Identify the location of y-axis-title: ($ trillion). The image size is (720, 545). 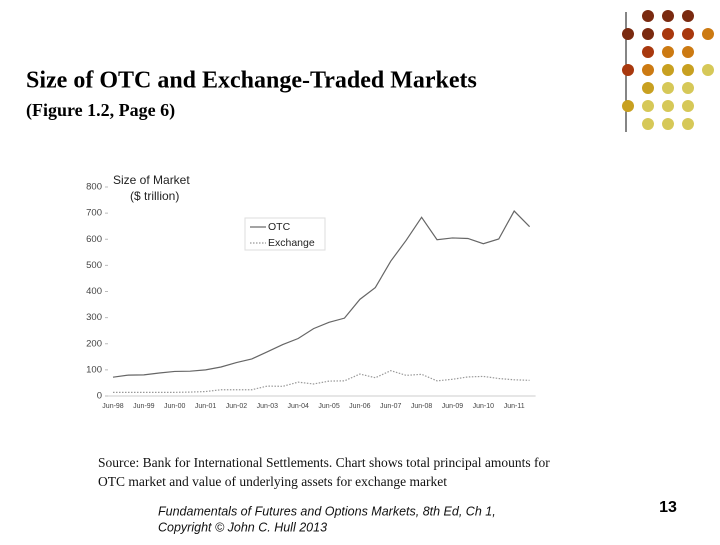
(154, 196).